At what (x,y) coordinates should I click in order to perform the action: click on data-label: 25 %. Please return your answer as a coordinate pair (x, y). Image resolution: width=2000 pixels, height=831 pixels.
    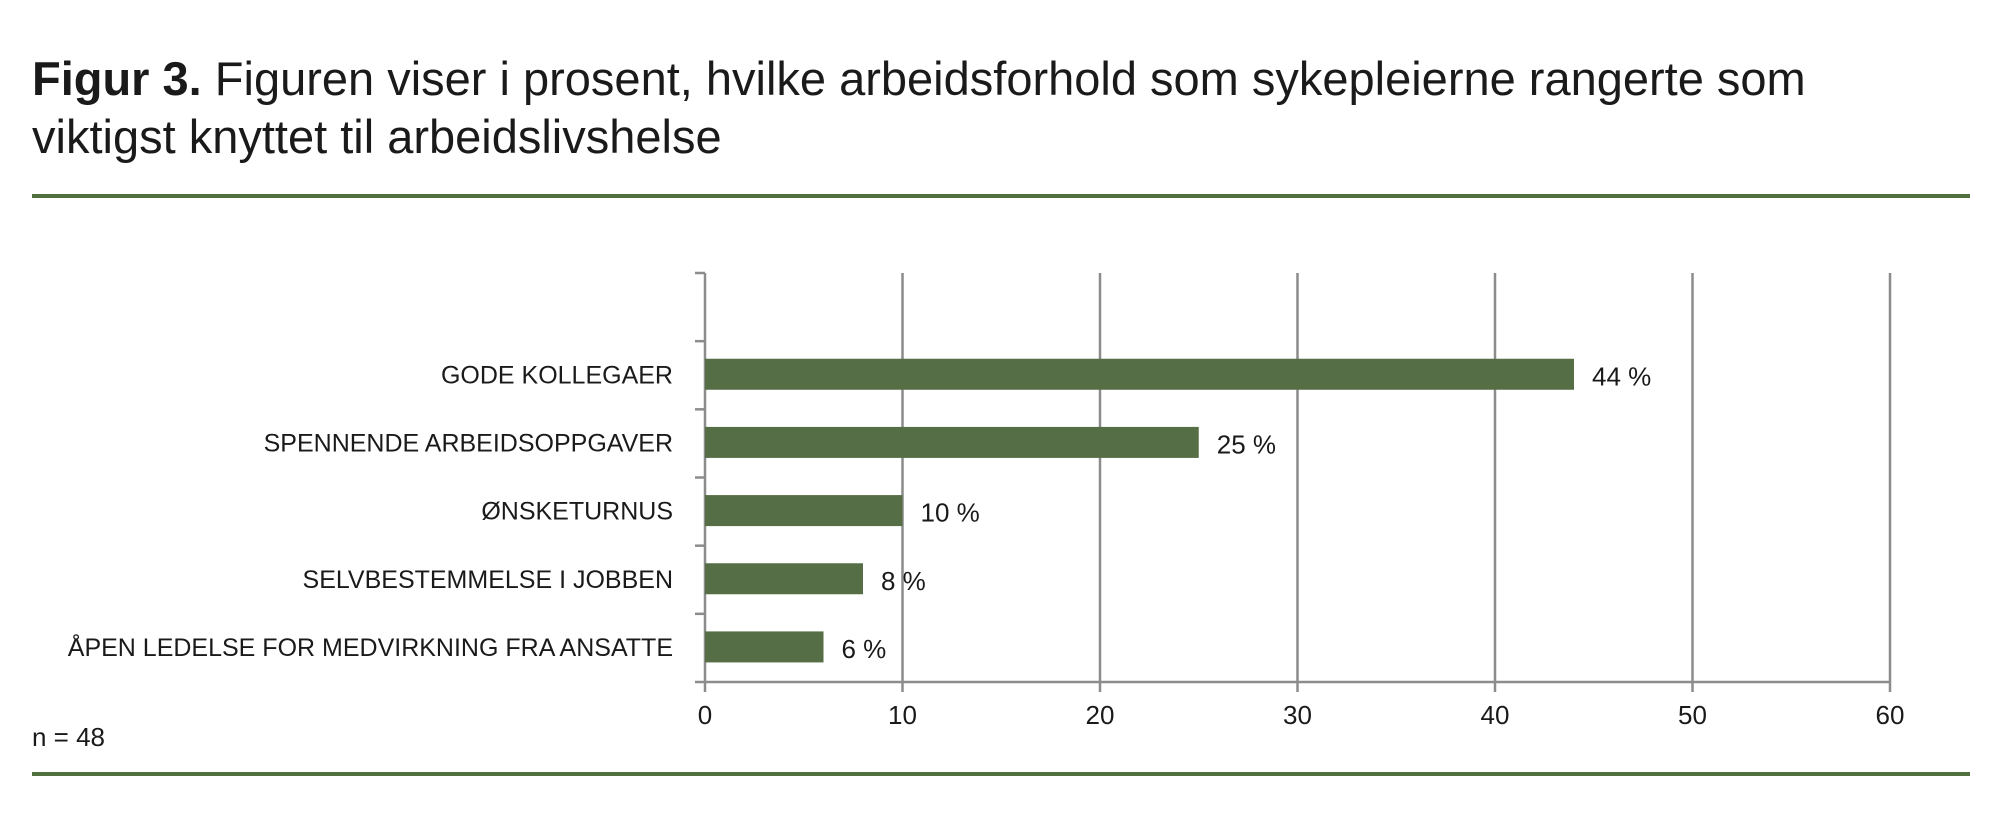
    Looking at the image, I should click on (1246, 444).